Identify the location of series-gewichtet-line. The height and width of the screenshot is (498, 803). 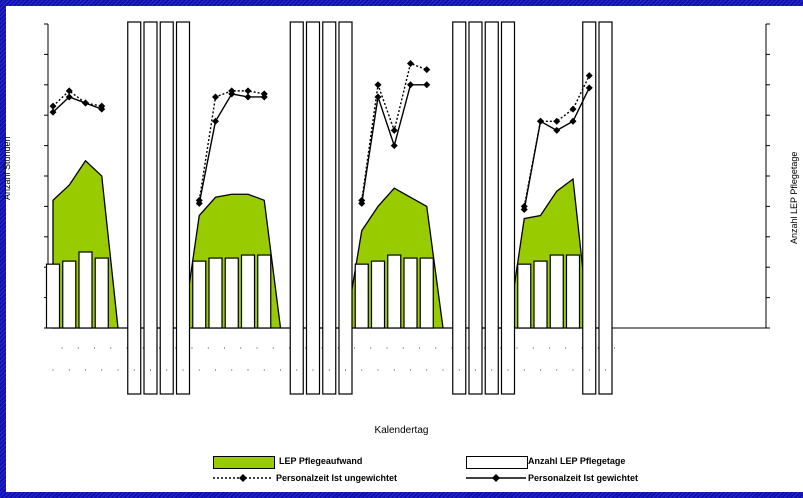
(231, 148).